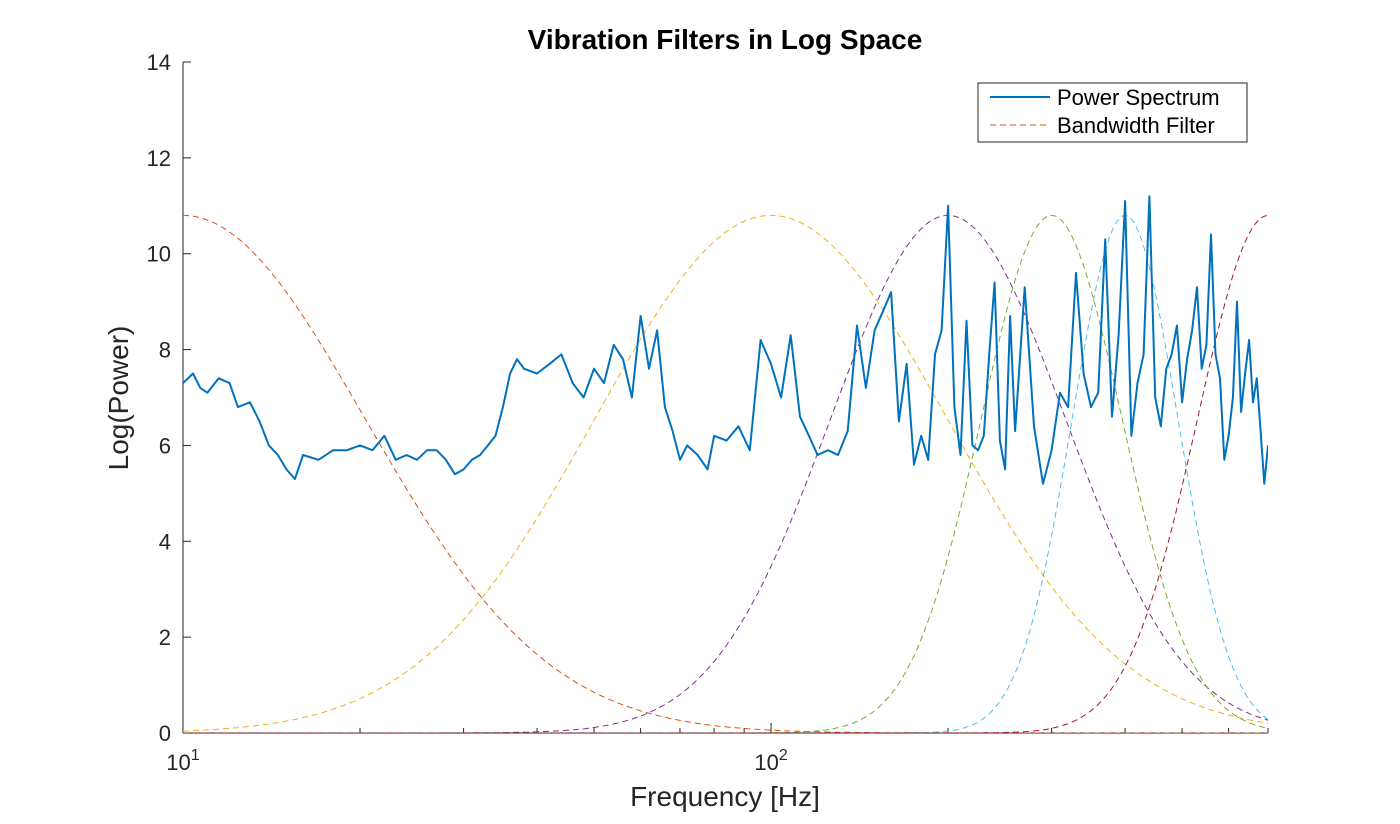 The height and width of the screenshot is (824, 1400). I want to click on y-tick-label: 0, so click(165, 733).